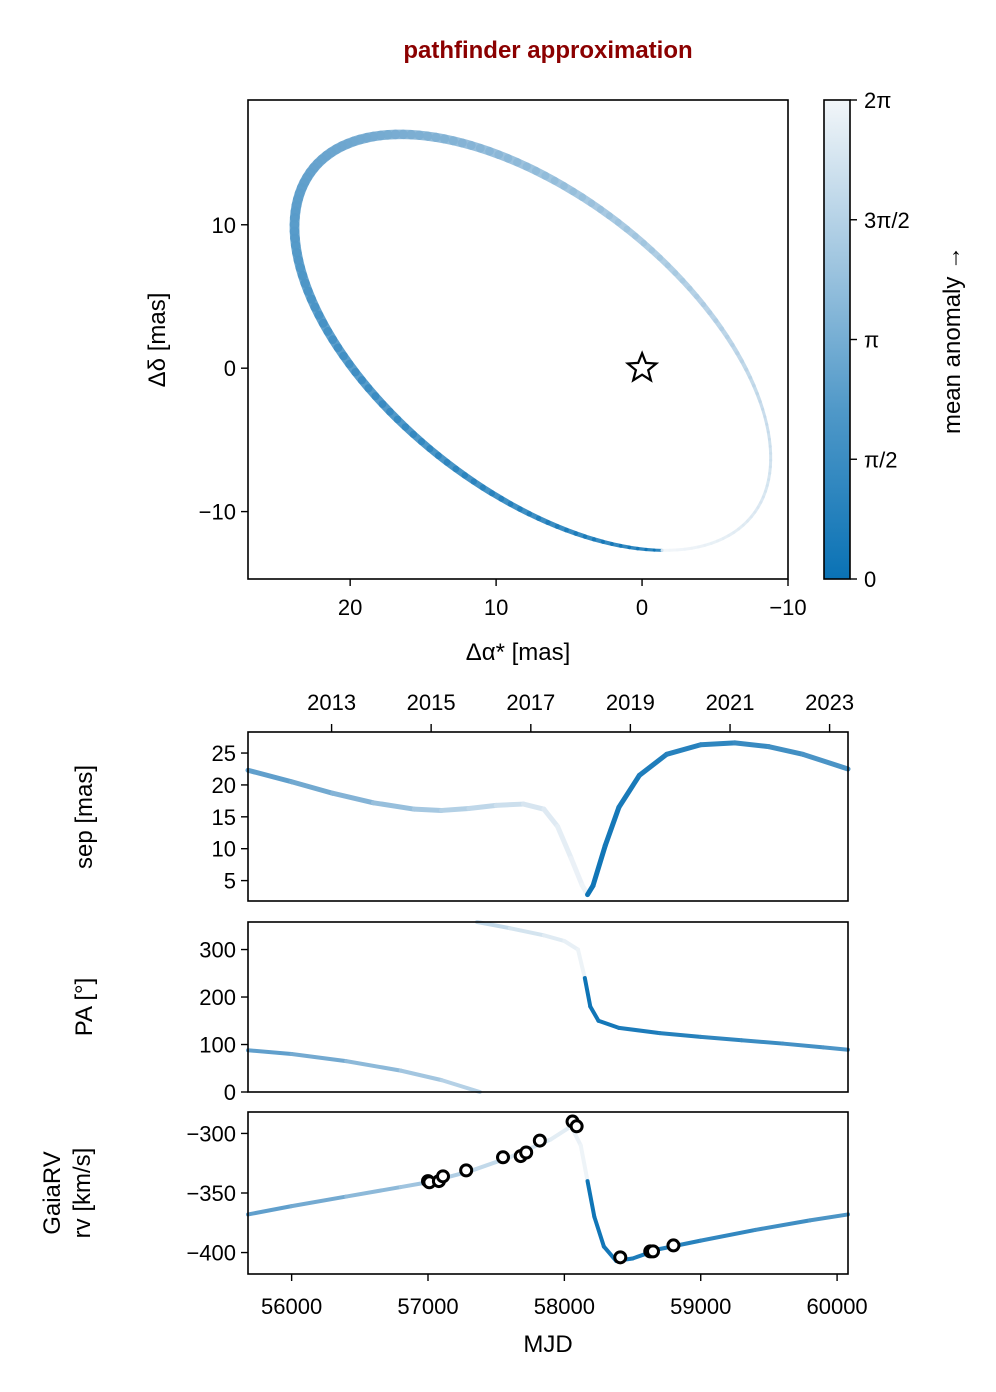 The width and height of the screenshot is (996, 1392). I want to click on star-icon, so click(642, 366).